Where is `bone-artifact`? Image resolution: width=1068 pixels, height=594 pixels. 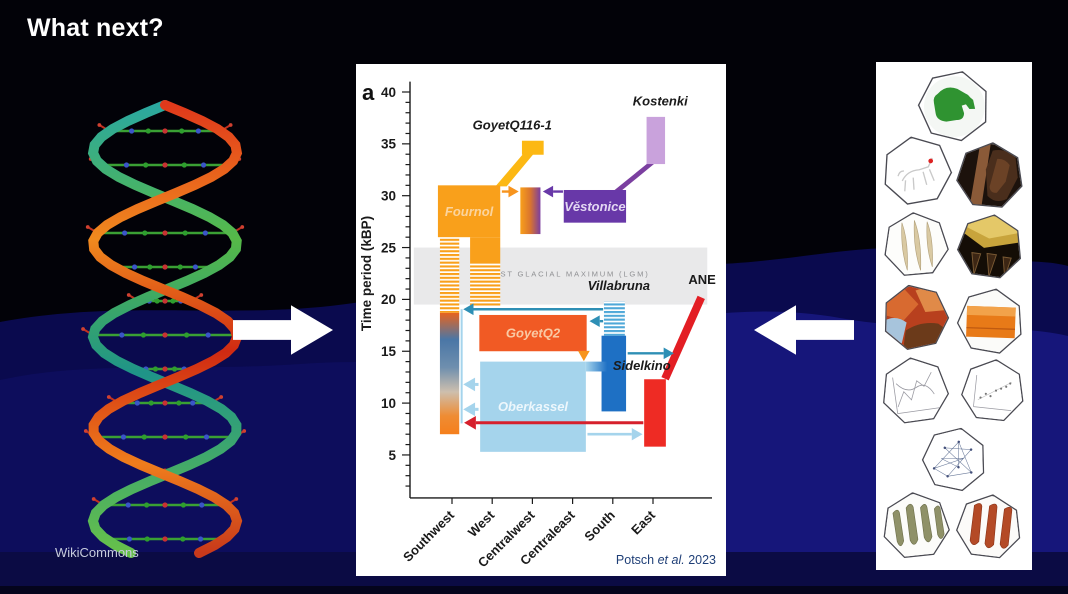 bone-artifact is located at coordinates (990, 176).